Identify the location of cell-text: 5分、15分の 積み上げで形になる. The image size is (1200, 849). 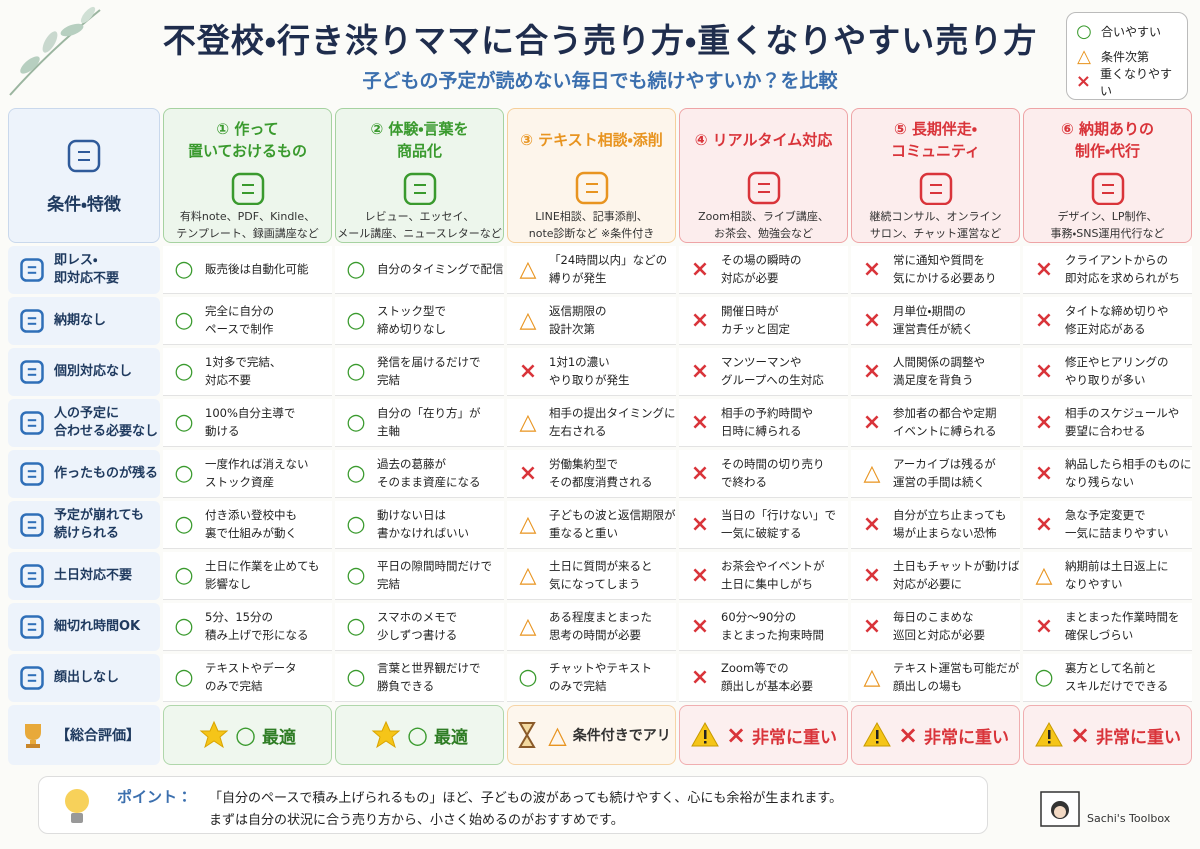
(257, 625).